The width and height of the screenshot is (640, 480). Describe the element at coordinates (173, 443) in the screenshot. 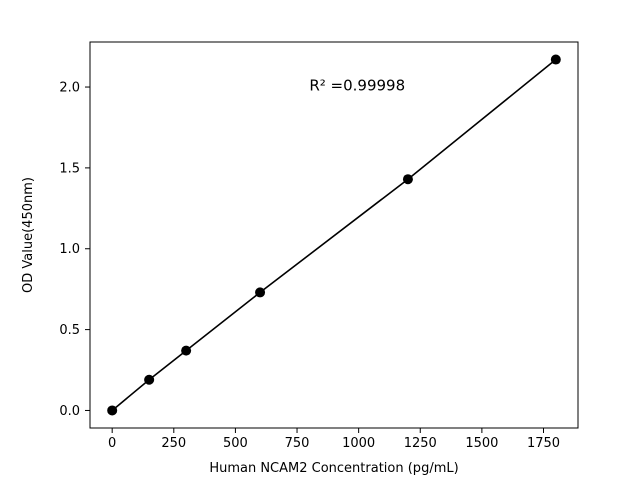

I see `x-tick-label: 250` at that location.